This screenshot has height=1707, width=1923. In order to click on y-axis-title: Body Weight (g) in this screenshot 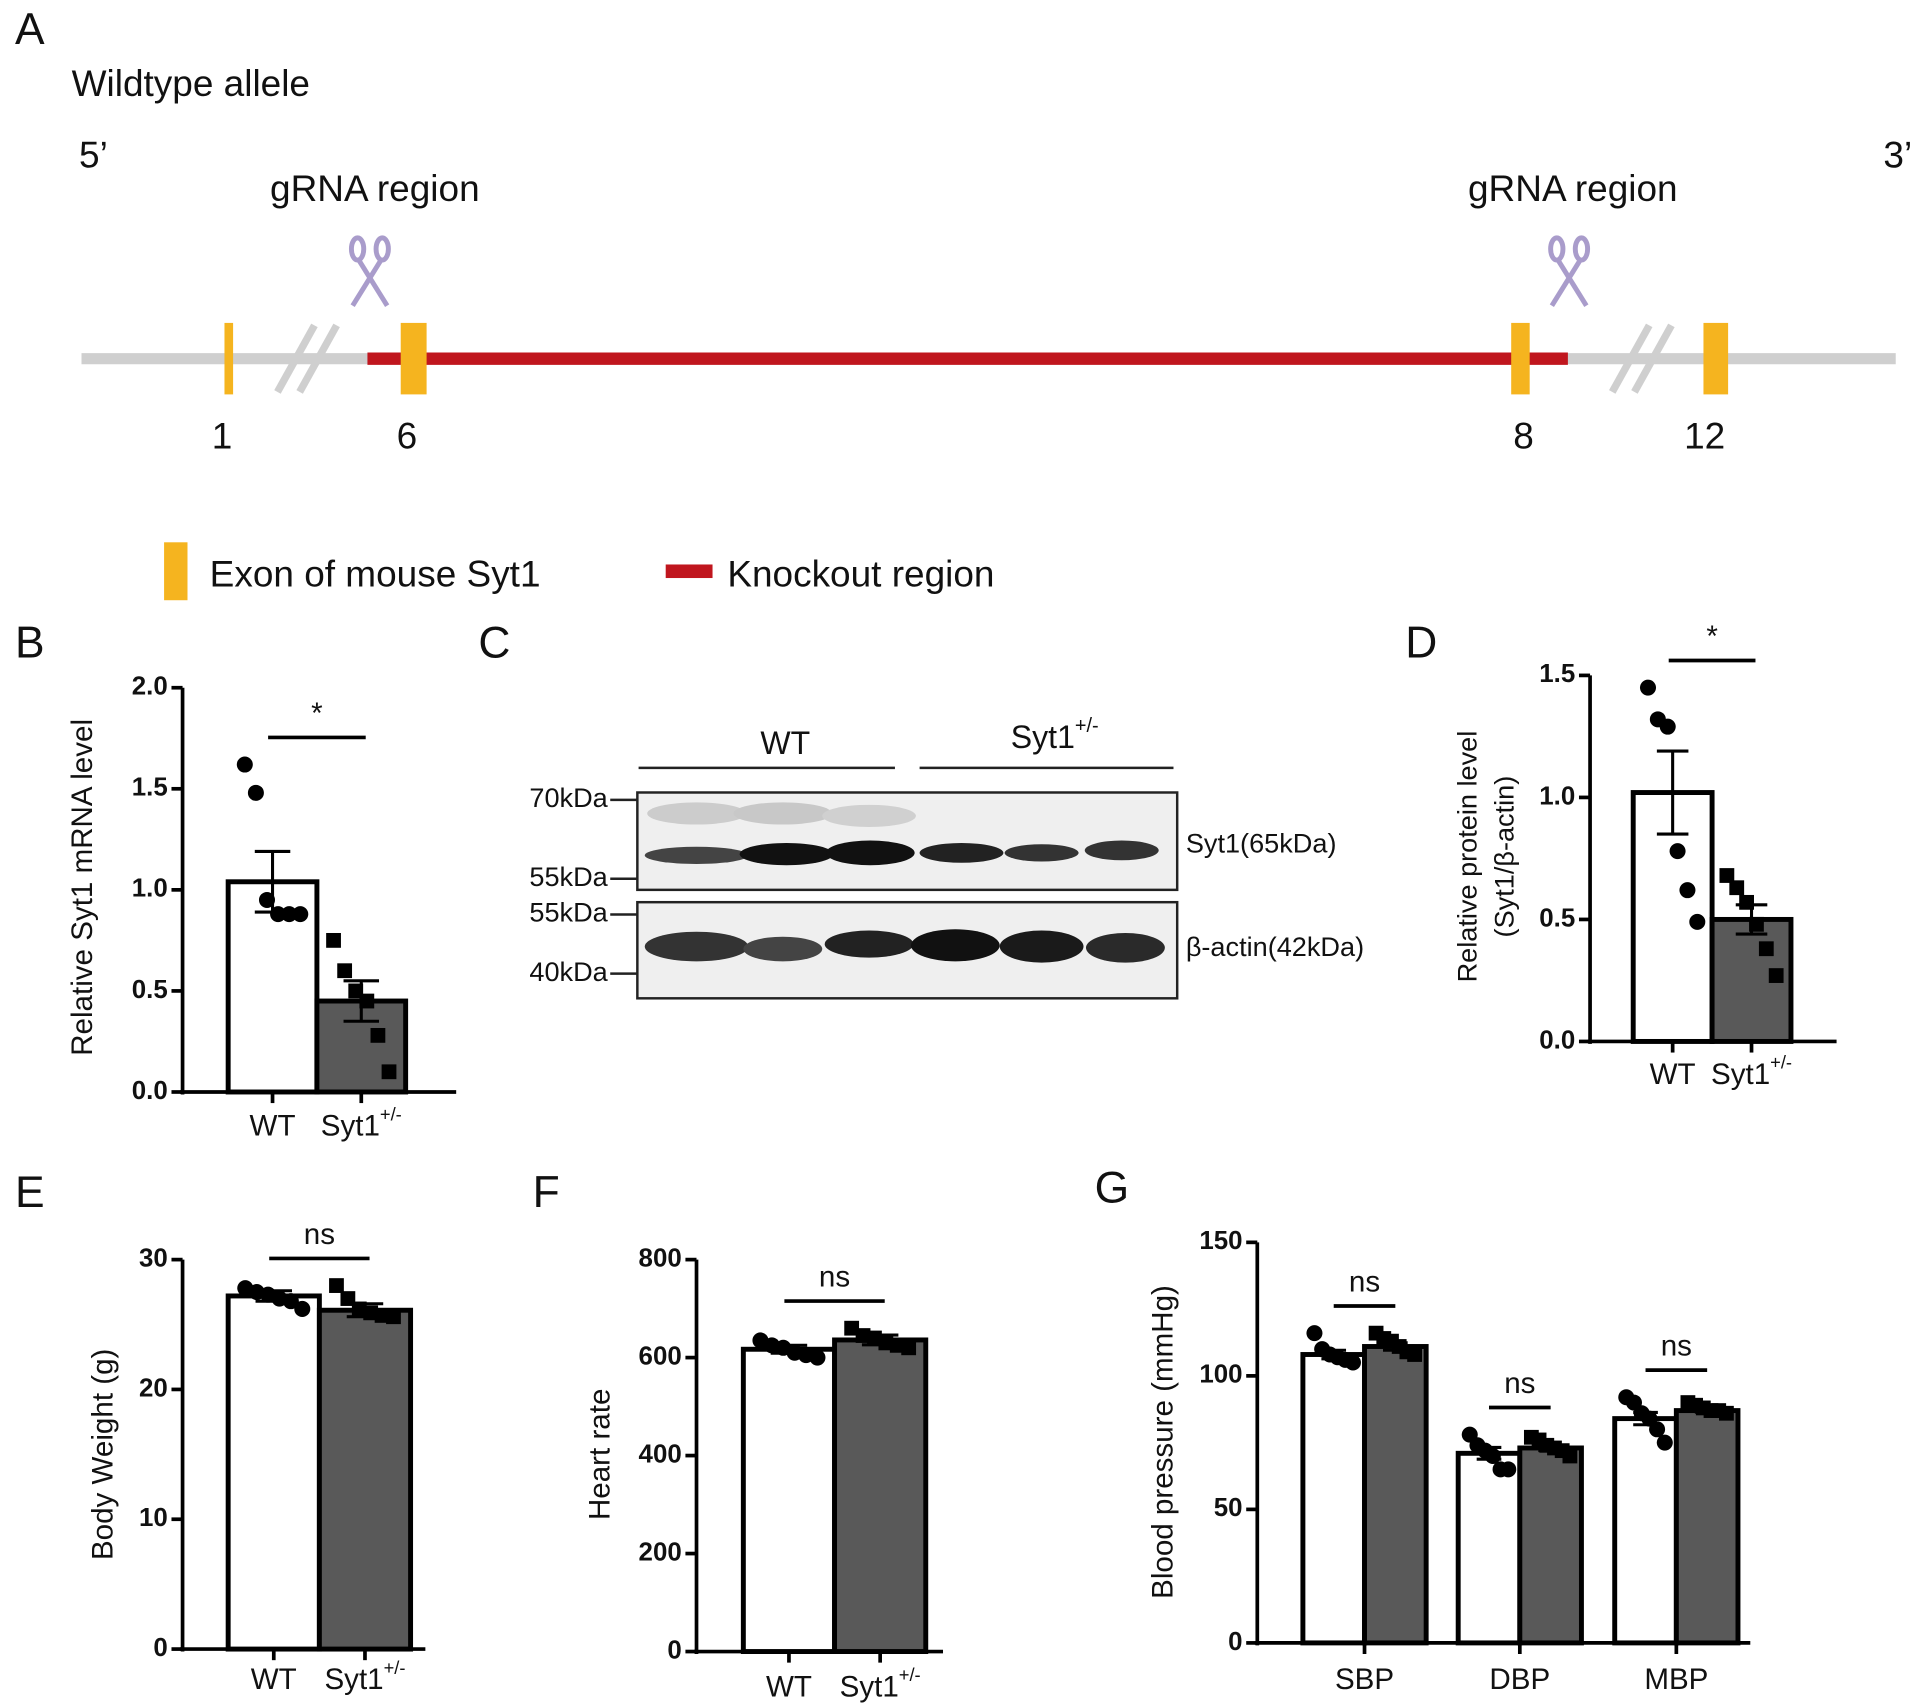, I will do `click(103, 1454)`.